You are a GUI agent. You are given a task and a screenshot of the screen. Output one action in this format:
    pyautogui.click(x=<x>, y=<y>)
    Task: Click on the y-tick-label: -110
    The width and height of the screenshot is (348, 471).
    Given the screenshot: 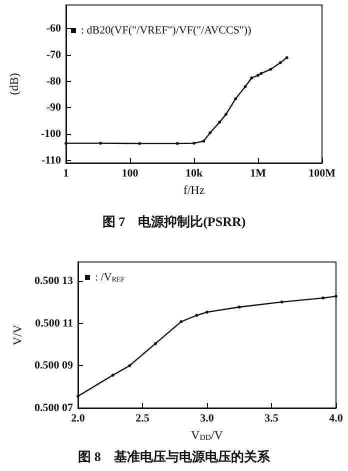 What is the action you would take?
    pyautogui.click(x=51, y=160)
    